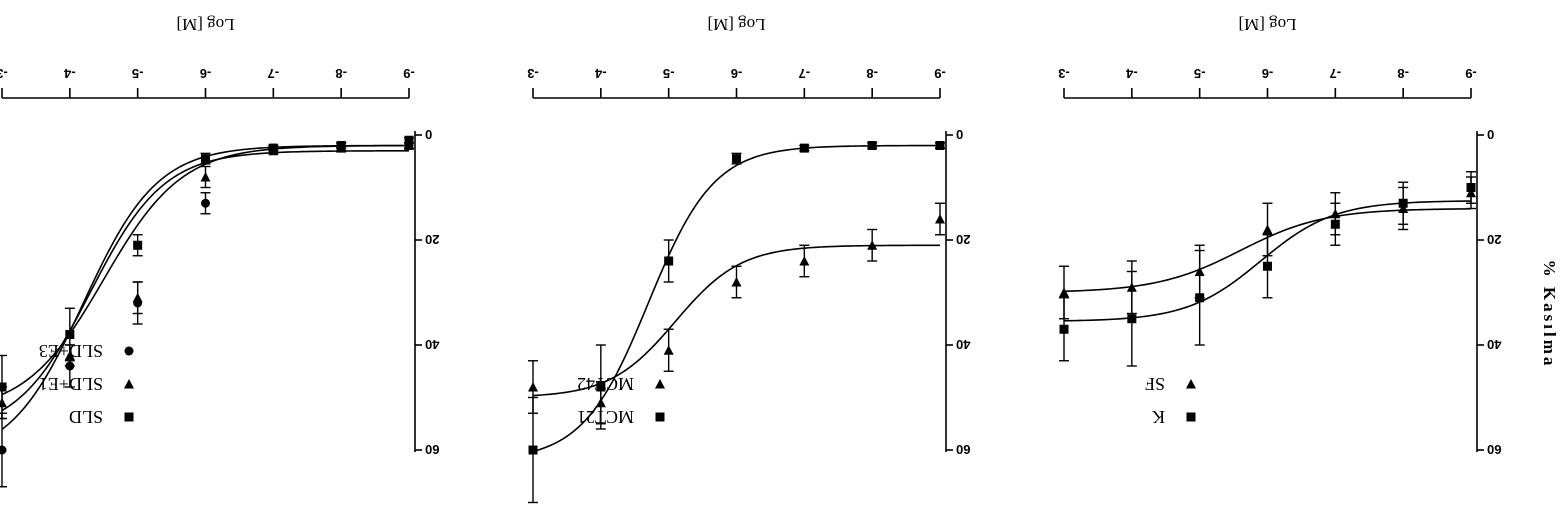 Image resolution: width=1562 pixels, height=524 pixels. I want to click on legend-label: SLD, so click(86, 417).